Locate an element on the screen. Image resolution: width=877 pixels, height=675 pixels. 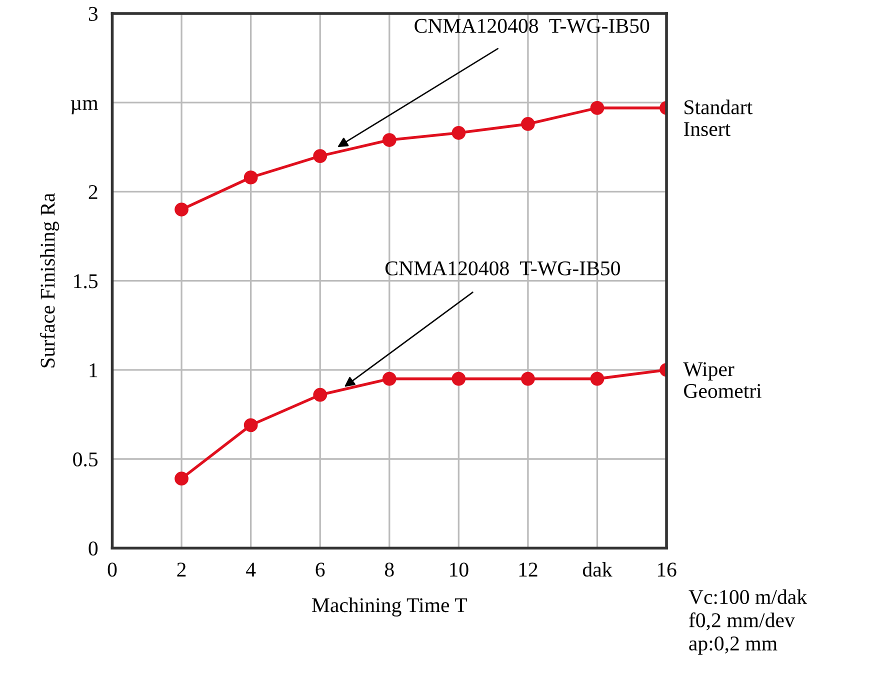
x-axis-title: Machining Time T is located at coordinates (389, 607).